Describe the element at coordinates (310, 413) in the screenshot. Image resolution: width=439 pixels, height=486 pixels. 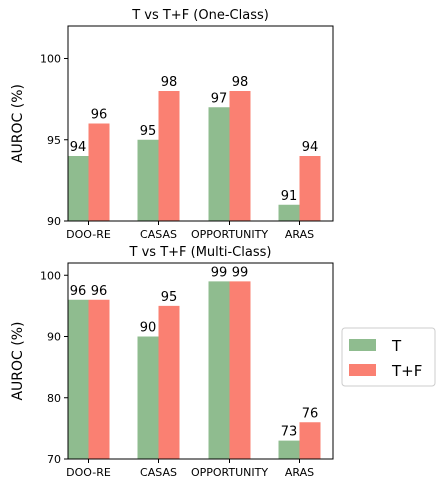
I see `data-label: 76` at that location.